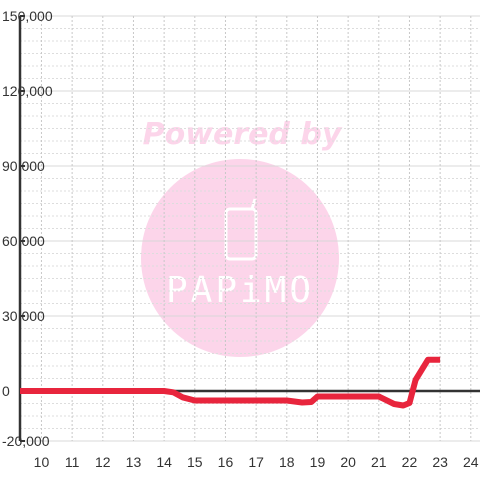 The width and height of the screenshot is (480, 480). I want to click on y-axis-tick-labels: -20,000 0 30,000 60,000 90,000 120,000 150,000, so click(27, 228).